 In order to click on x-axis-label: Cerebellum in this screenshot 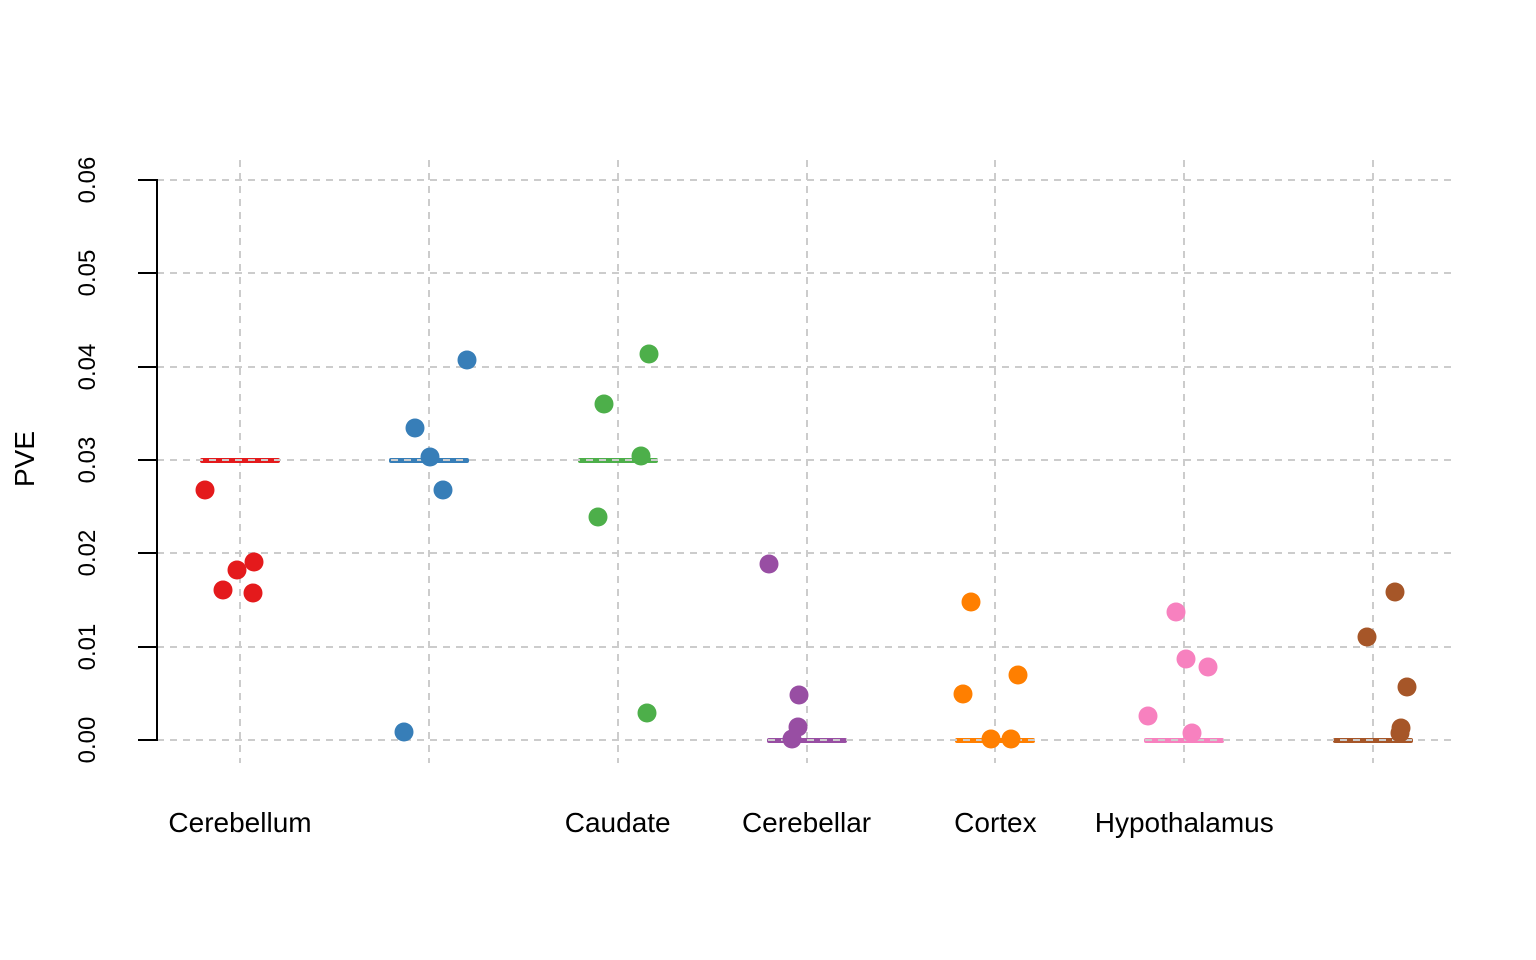, I will do `click(240, 822)`.